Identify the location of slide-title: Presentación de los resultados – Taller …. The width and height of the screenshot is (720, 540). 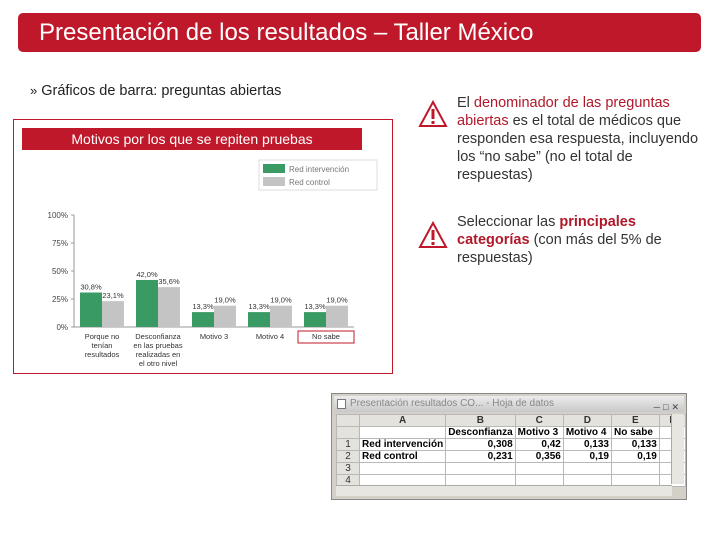
(359, 32).